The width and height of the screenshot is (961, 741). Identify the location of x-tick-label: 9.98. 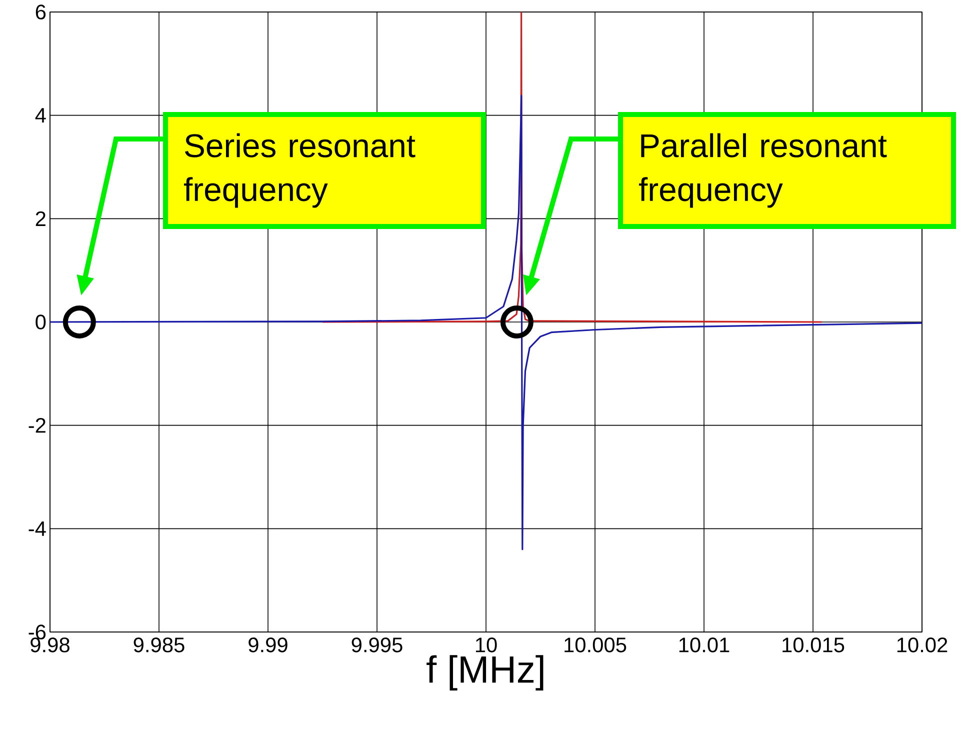
(50, 645).